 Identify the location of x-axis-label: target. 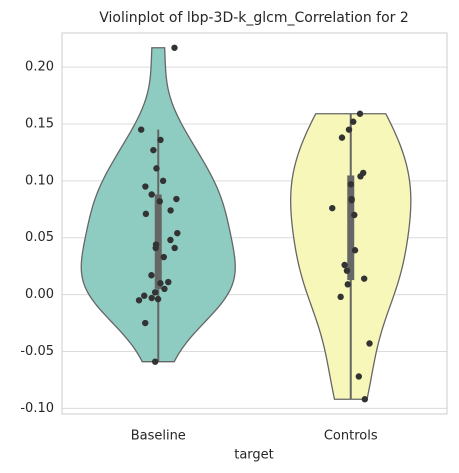
(254, 455).